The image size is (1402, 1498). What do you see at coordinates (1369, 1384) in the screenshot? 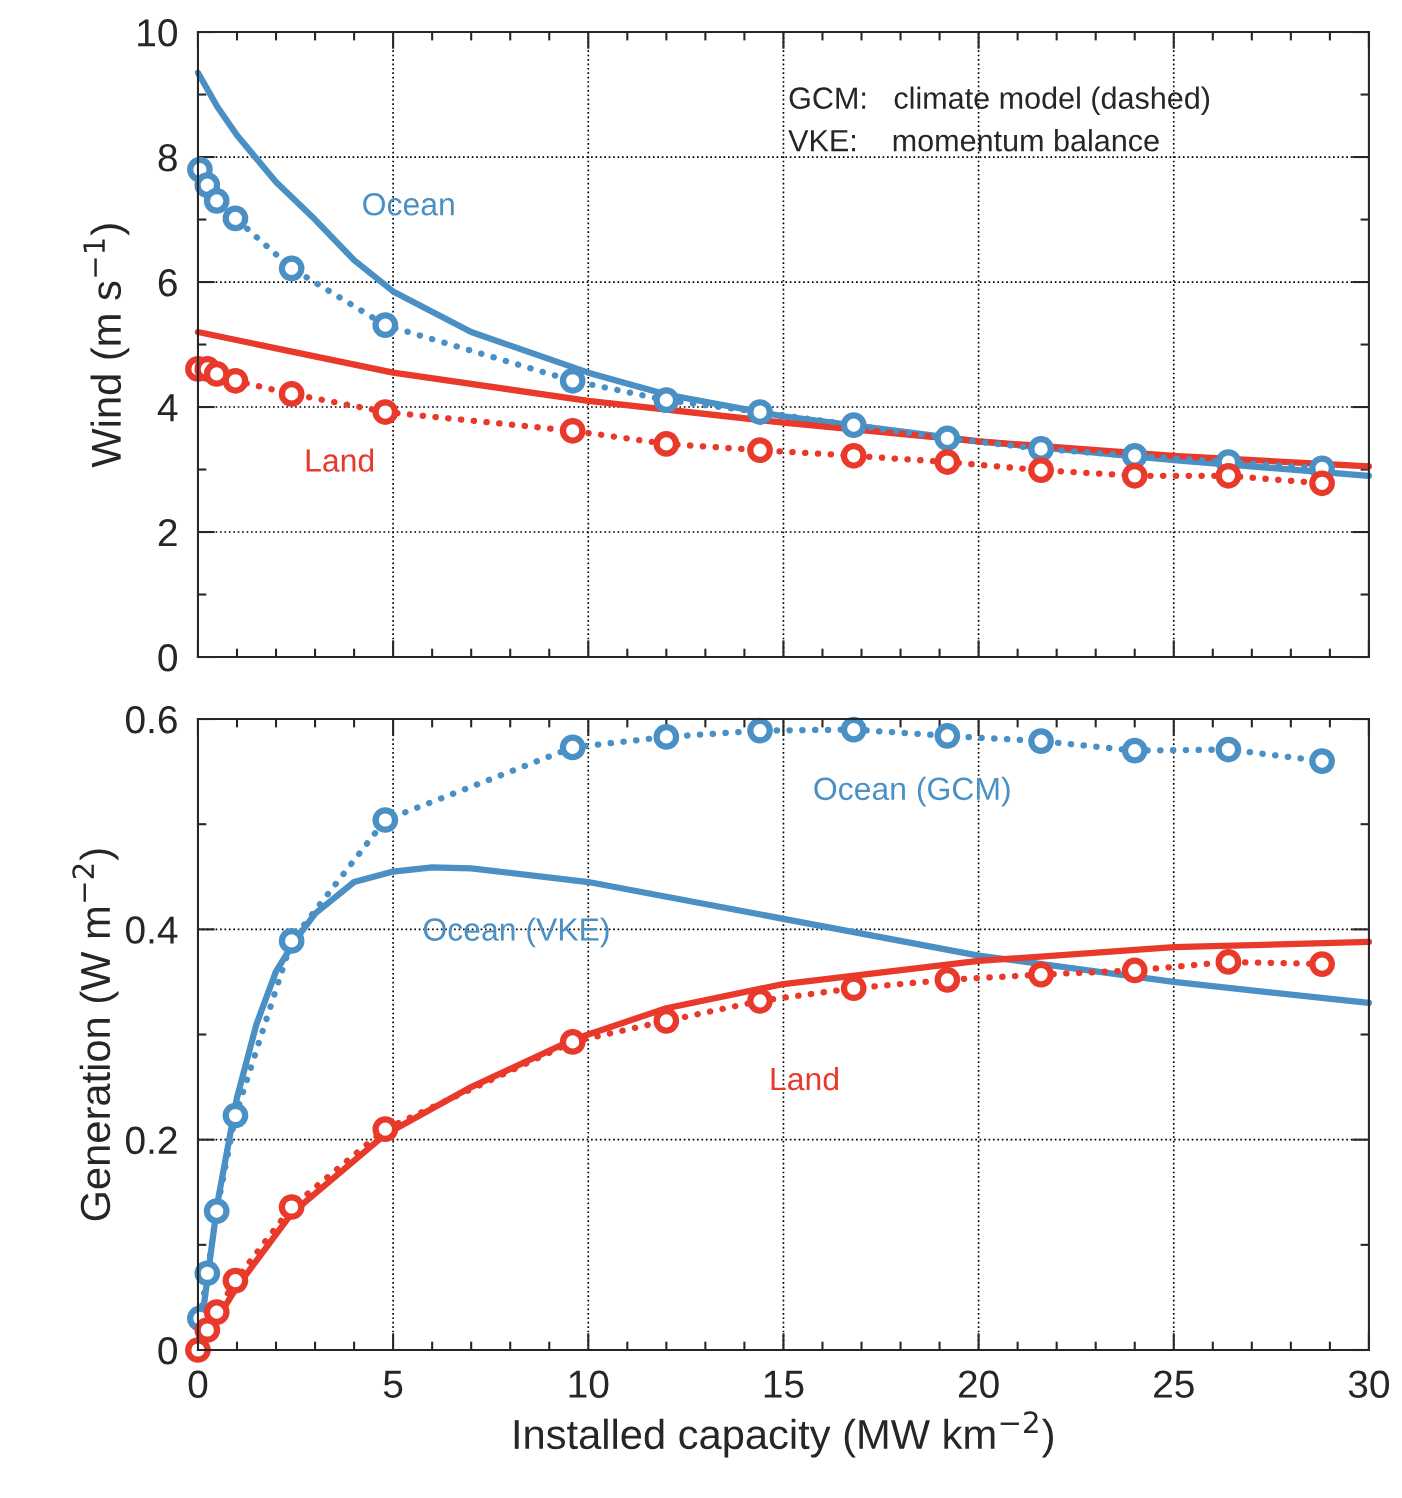
I see `x-tick-label: 30` at bounding box center [1369, 1384].